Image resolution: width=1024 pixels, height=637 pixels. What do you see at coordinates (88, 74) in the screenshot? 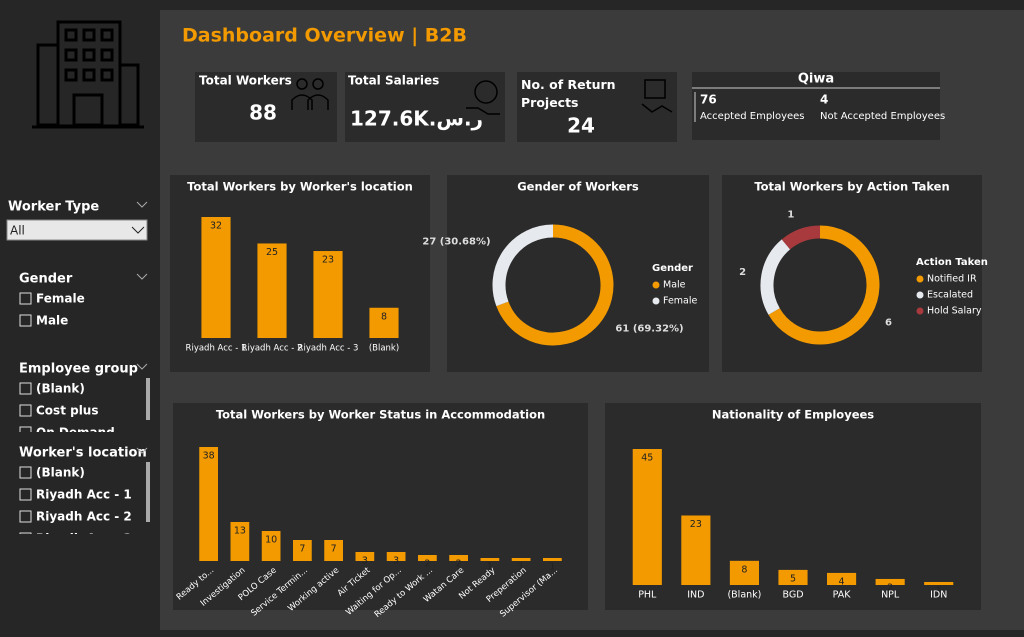
I see `building-icon` at bounding box center [88, 74].